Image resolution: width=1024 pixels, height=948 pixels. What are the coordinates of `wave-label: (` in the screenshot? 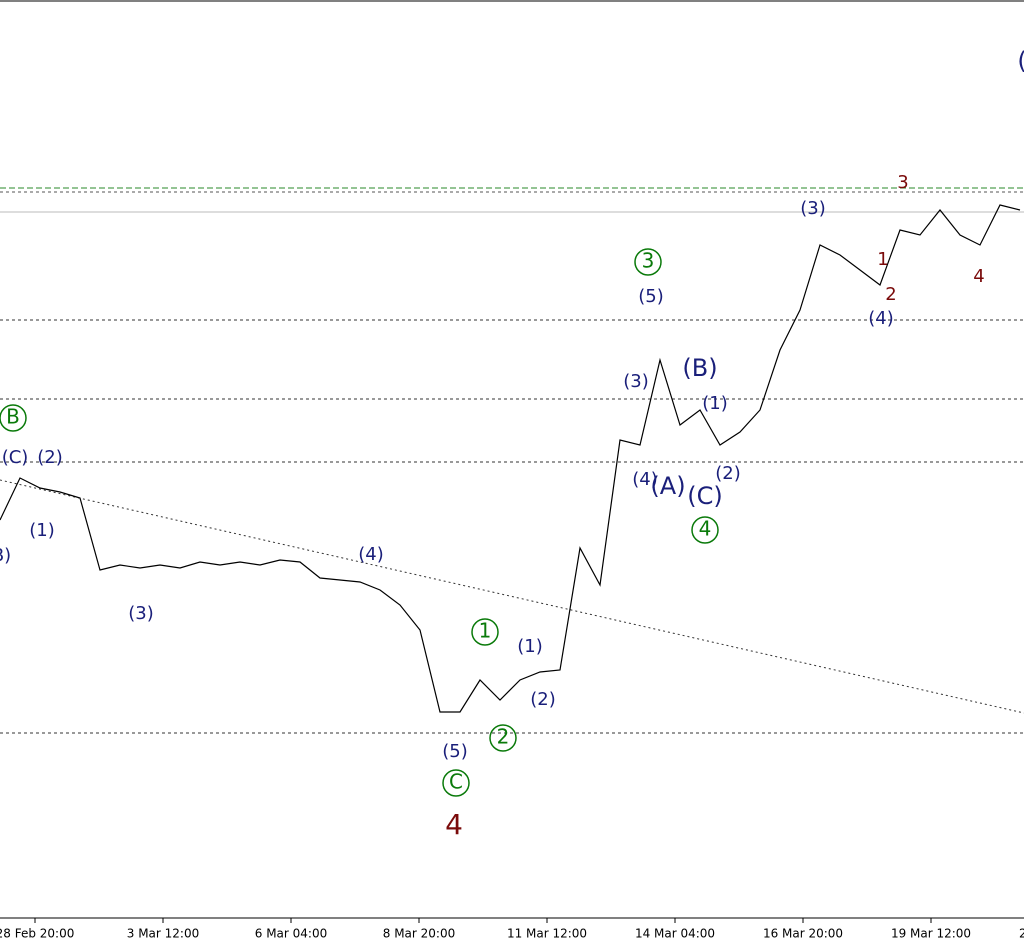 It's located at (1020, 61).